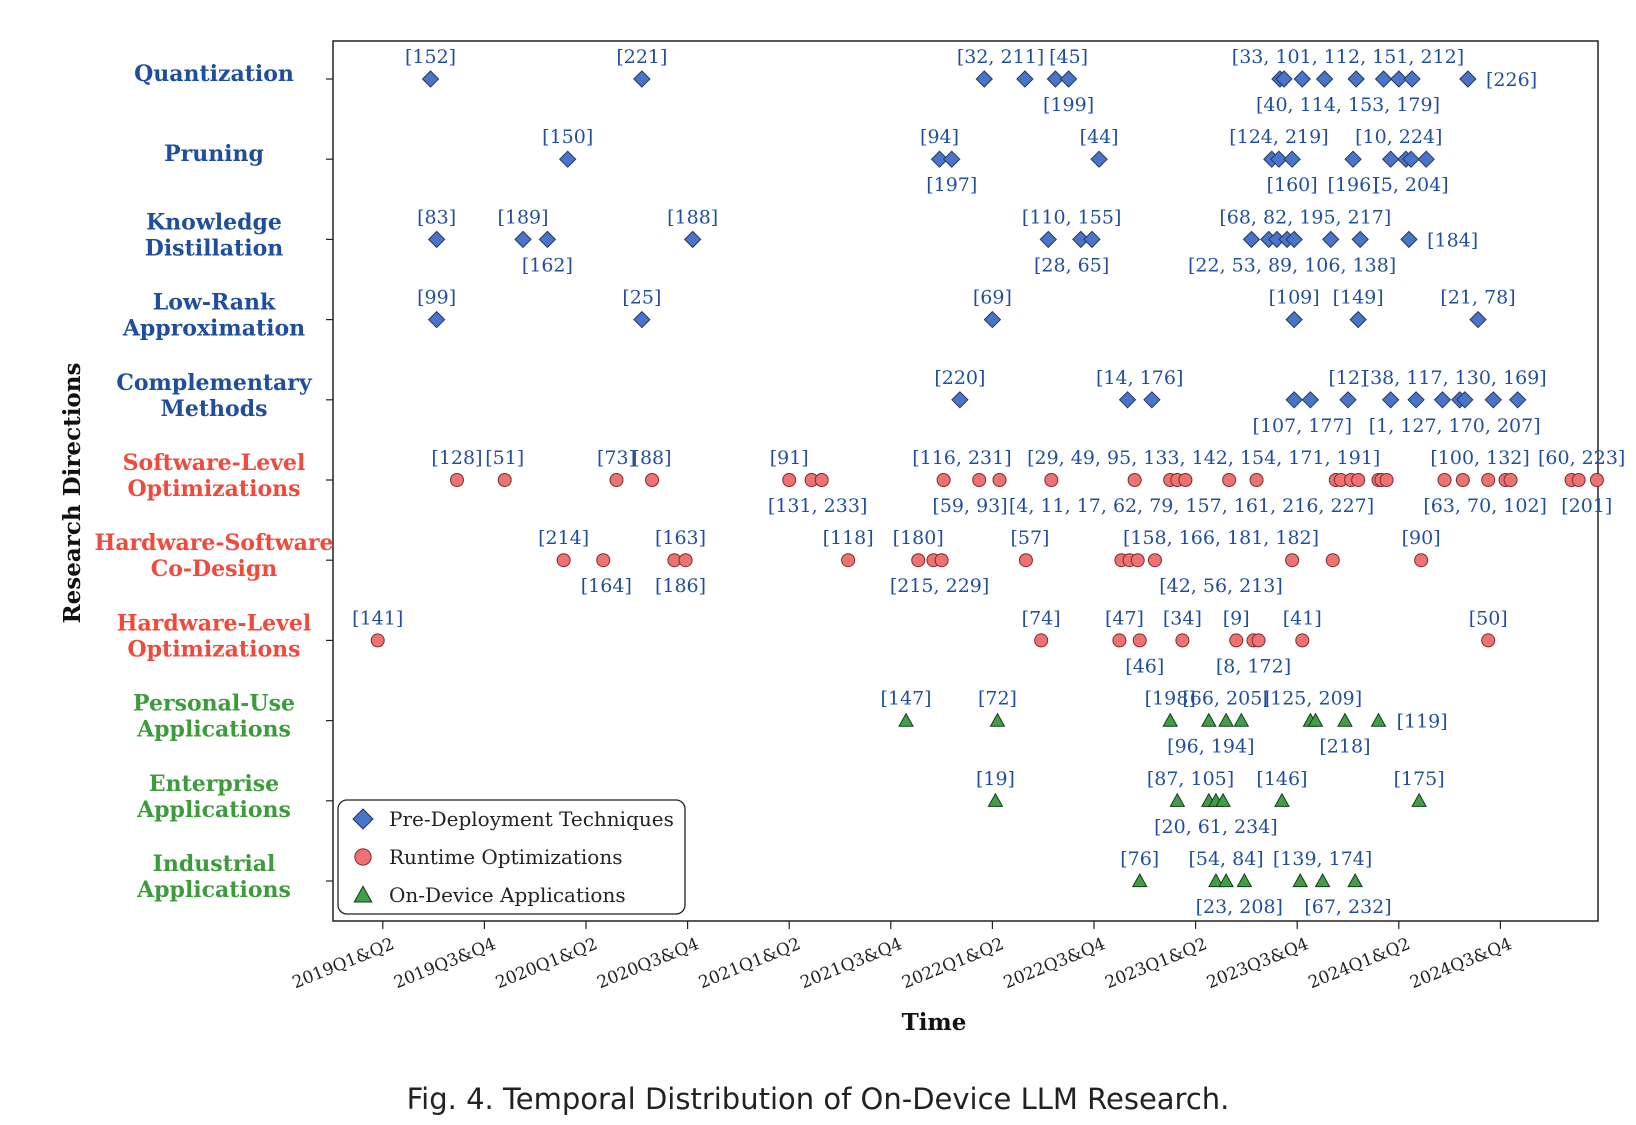  What do you see at coordinates (214, 303) in the screenshot?
I see `category-label: Low-Rank` at bounding box center [214, 303].